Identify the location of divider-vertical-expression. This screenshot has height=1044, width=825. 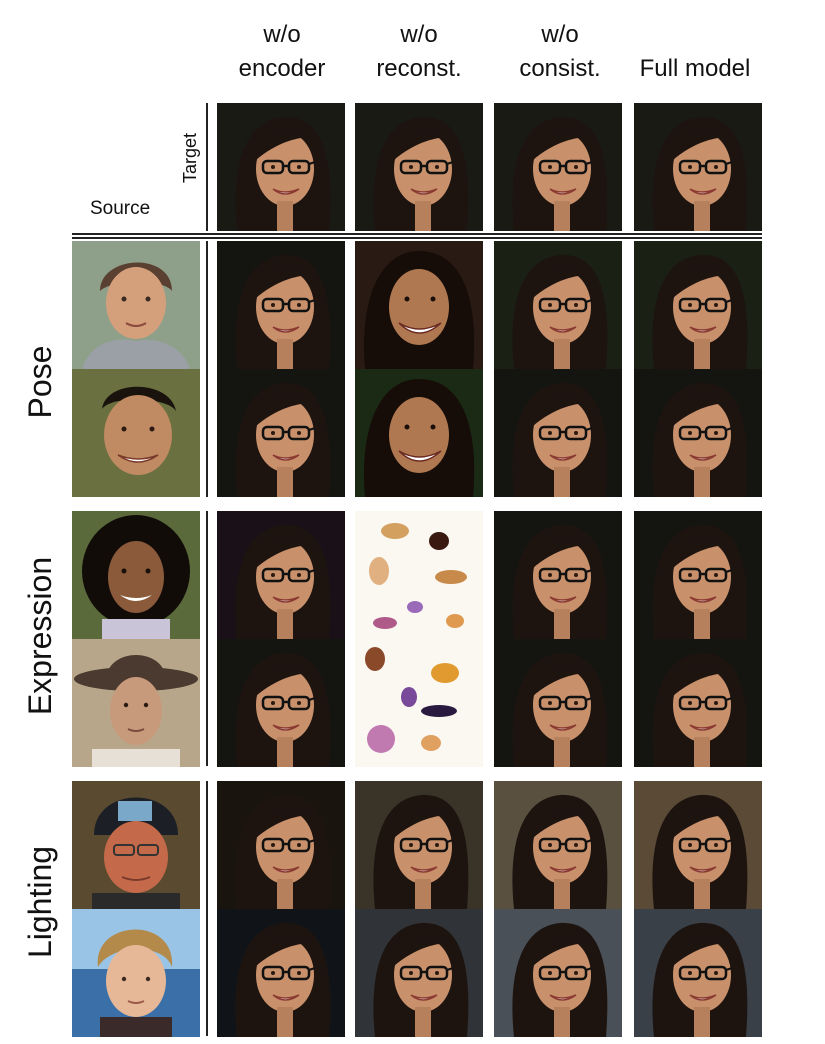
(207, 638).